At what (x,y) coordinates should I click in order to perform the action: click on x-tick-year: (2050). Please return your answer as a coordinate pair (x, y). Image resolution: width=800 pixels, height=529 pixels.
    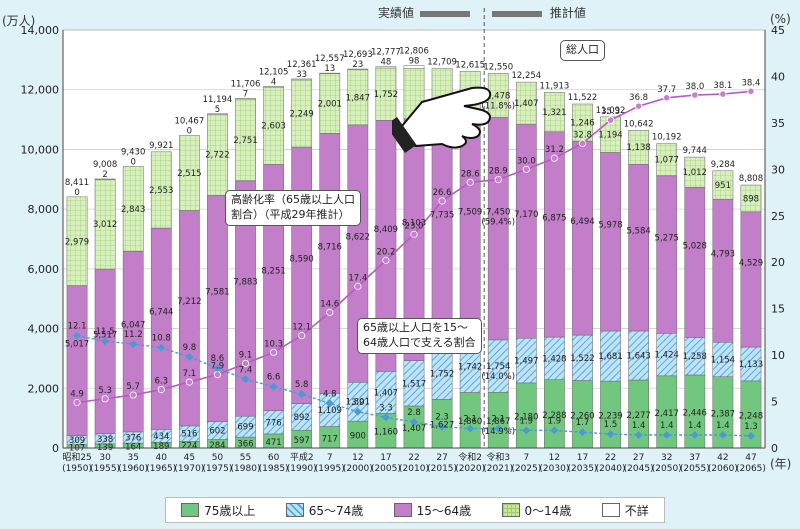
    Looking at the image, I should click on (667, 469).